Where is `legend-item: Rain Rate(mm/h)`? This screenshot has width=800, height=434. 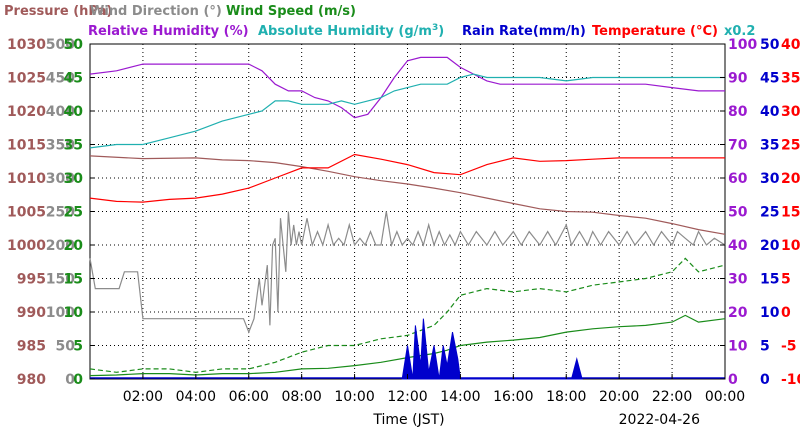 legend-item: Rain Rate(mm/h) is located at coordinates (524, 31).